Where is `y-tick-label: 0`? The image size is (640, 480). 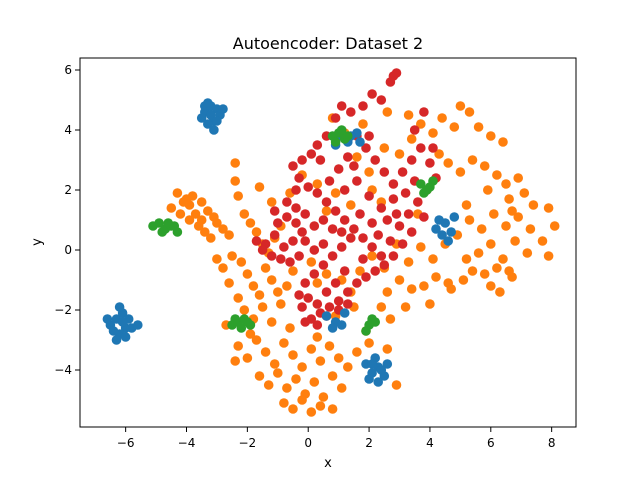
y-tick-label: 0 is located at coordinates (68, 250).